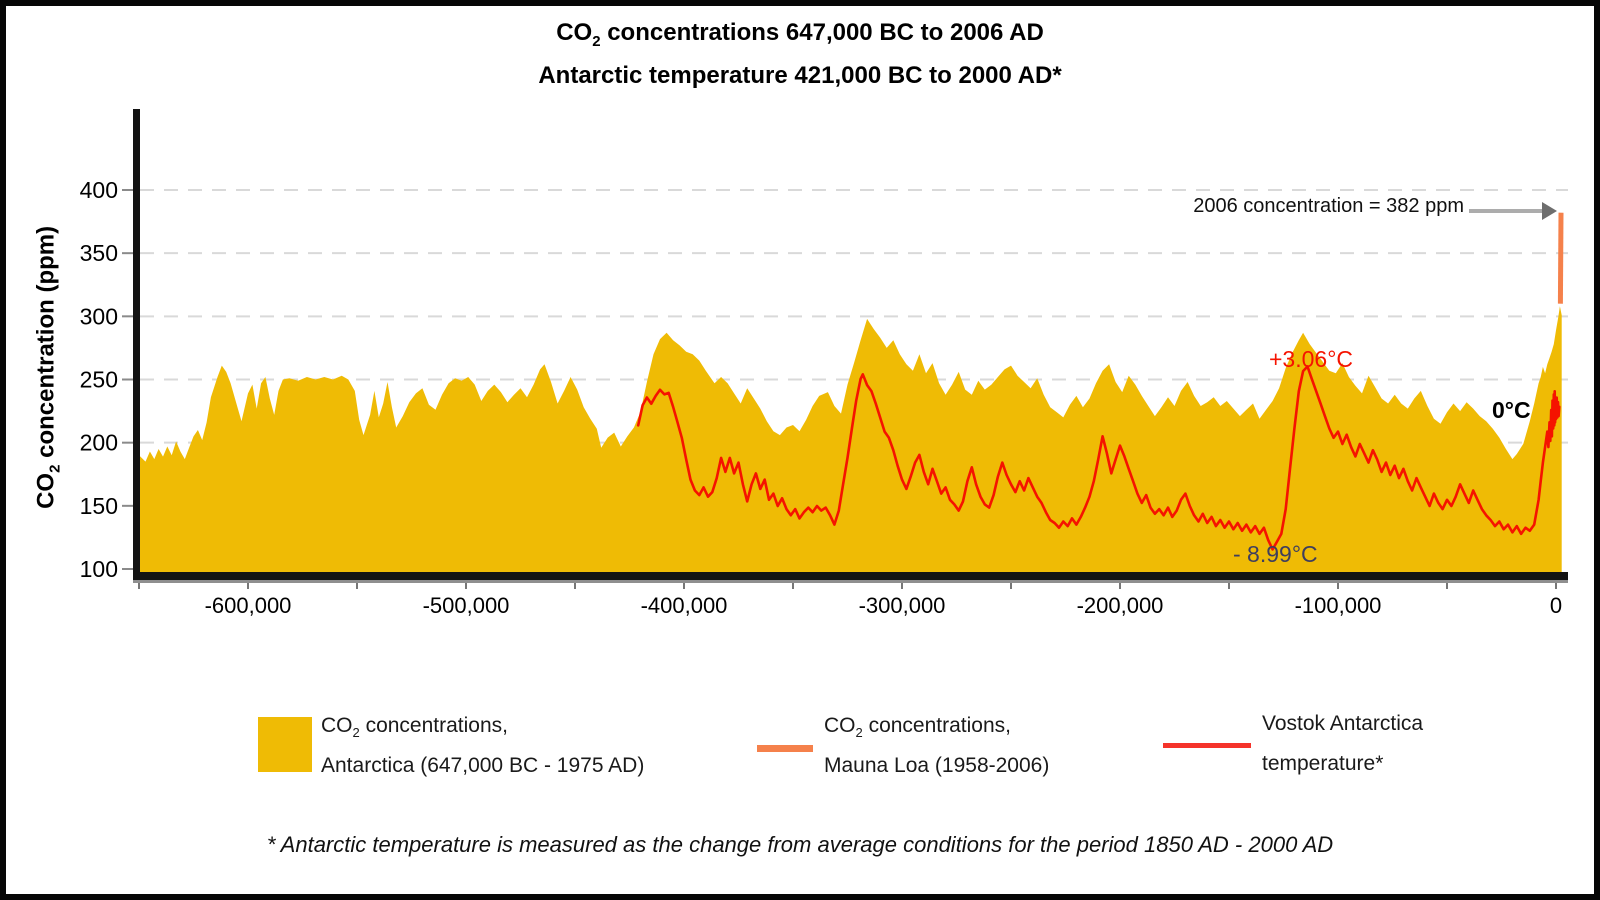 The width and height of the screenshot is (1600, 900). I want to click on y-axis-label: CO2 concentration (ppm), so click(48, 367).